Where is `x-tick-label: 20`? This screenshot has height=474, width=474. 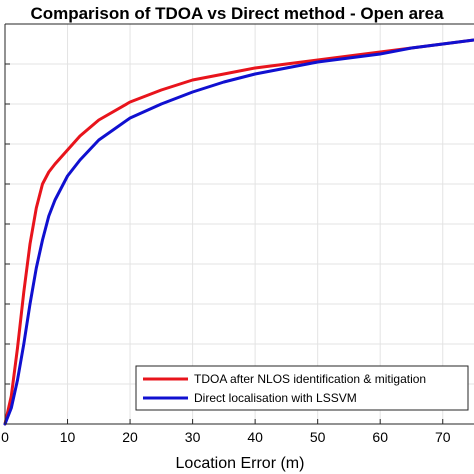
x-tick-label: 20 is located at coordinates (130, 437).